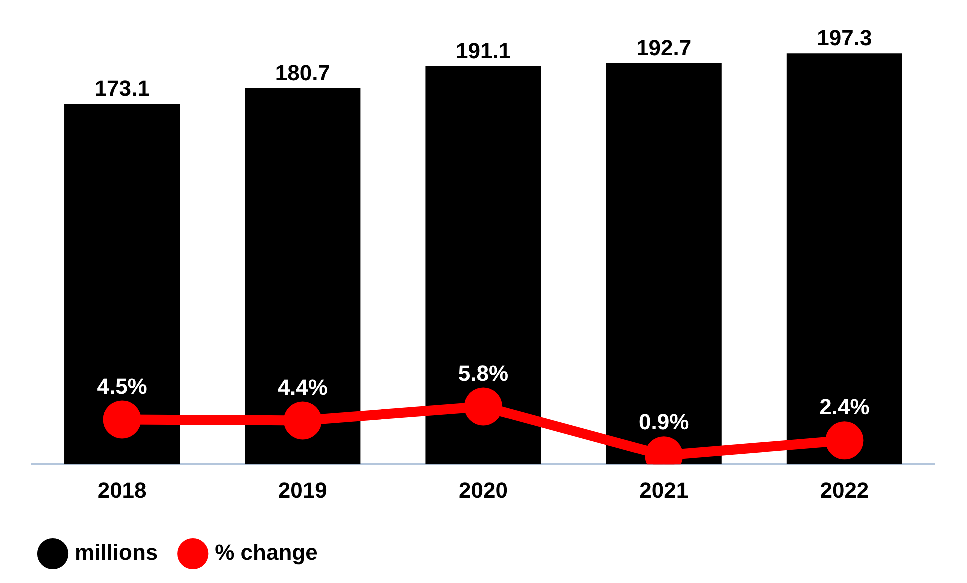 This screenshot has width=967, height=583. I want to click on data-label: 4.4%, so click(303, 387).